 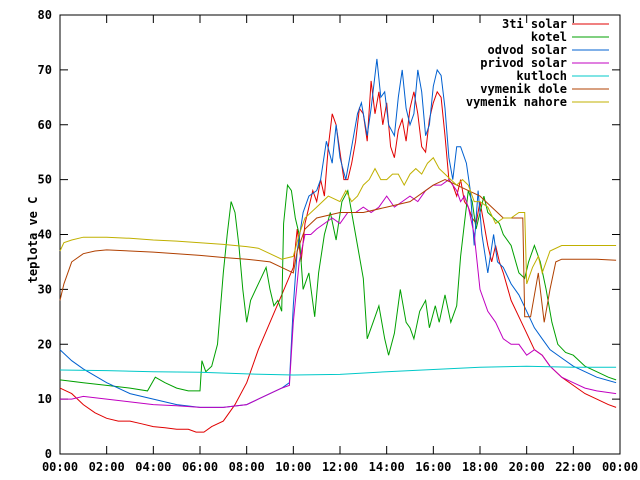 I want to click on y-tick-label: 10, so click(x=45, y=399).